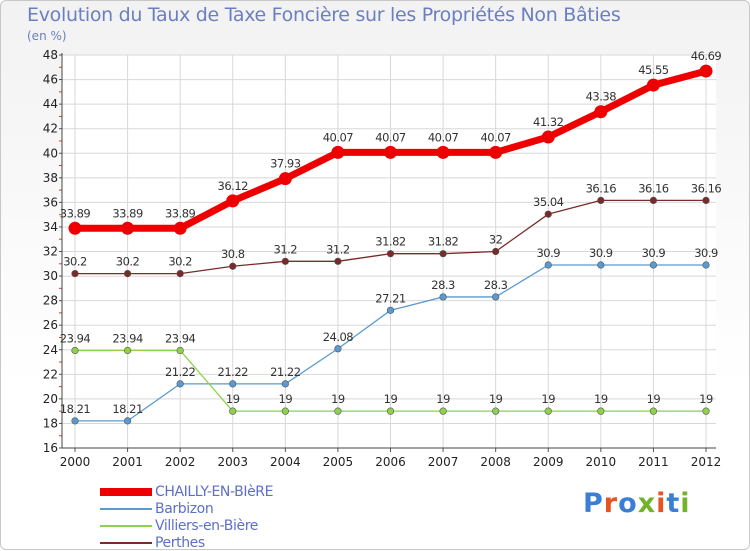  What do you see at coordinates (214, 491) in the screenshot?
I see `legend-label: CHAILLY-EN-BIèRE` at bounding box center [214, 491].